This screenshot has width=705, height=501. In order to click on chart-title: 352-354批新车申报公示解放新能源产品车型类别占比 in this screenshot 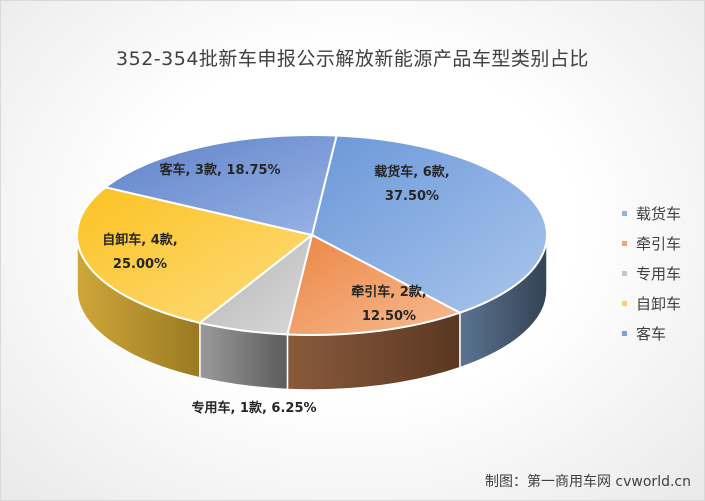, I will do `click(352, 59)`.